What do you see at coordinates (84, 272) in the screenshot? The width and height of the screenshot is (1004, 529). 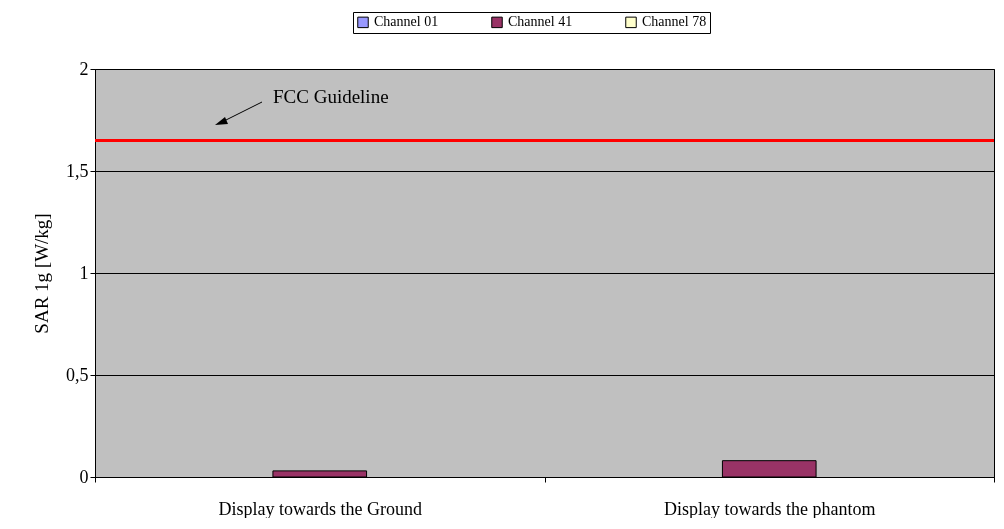 I see `y-tick-label: 1` at bounding box center [84, 272].